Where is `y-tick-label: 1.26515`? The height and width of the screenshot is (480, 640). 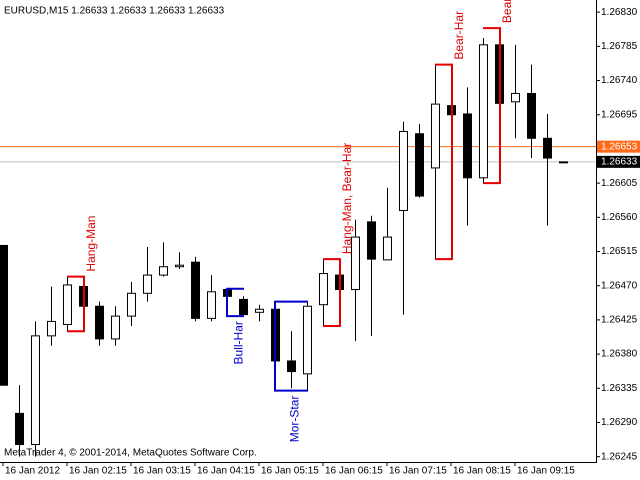
y-tick-label: 1.26515 is located at coordinates (619, 251).